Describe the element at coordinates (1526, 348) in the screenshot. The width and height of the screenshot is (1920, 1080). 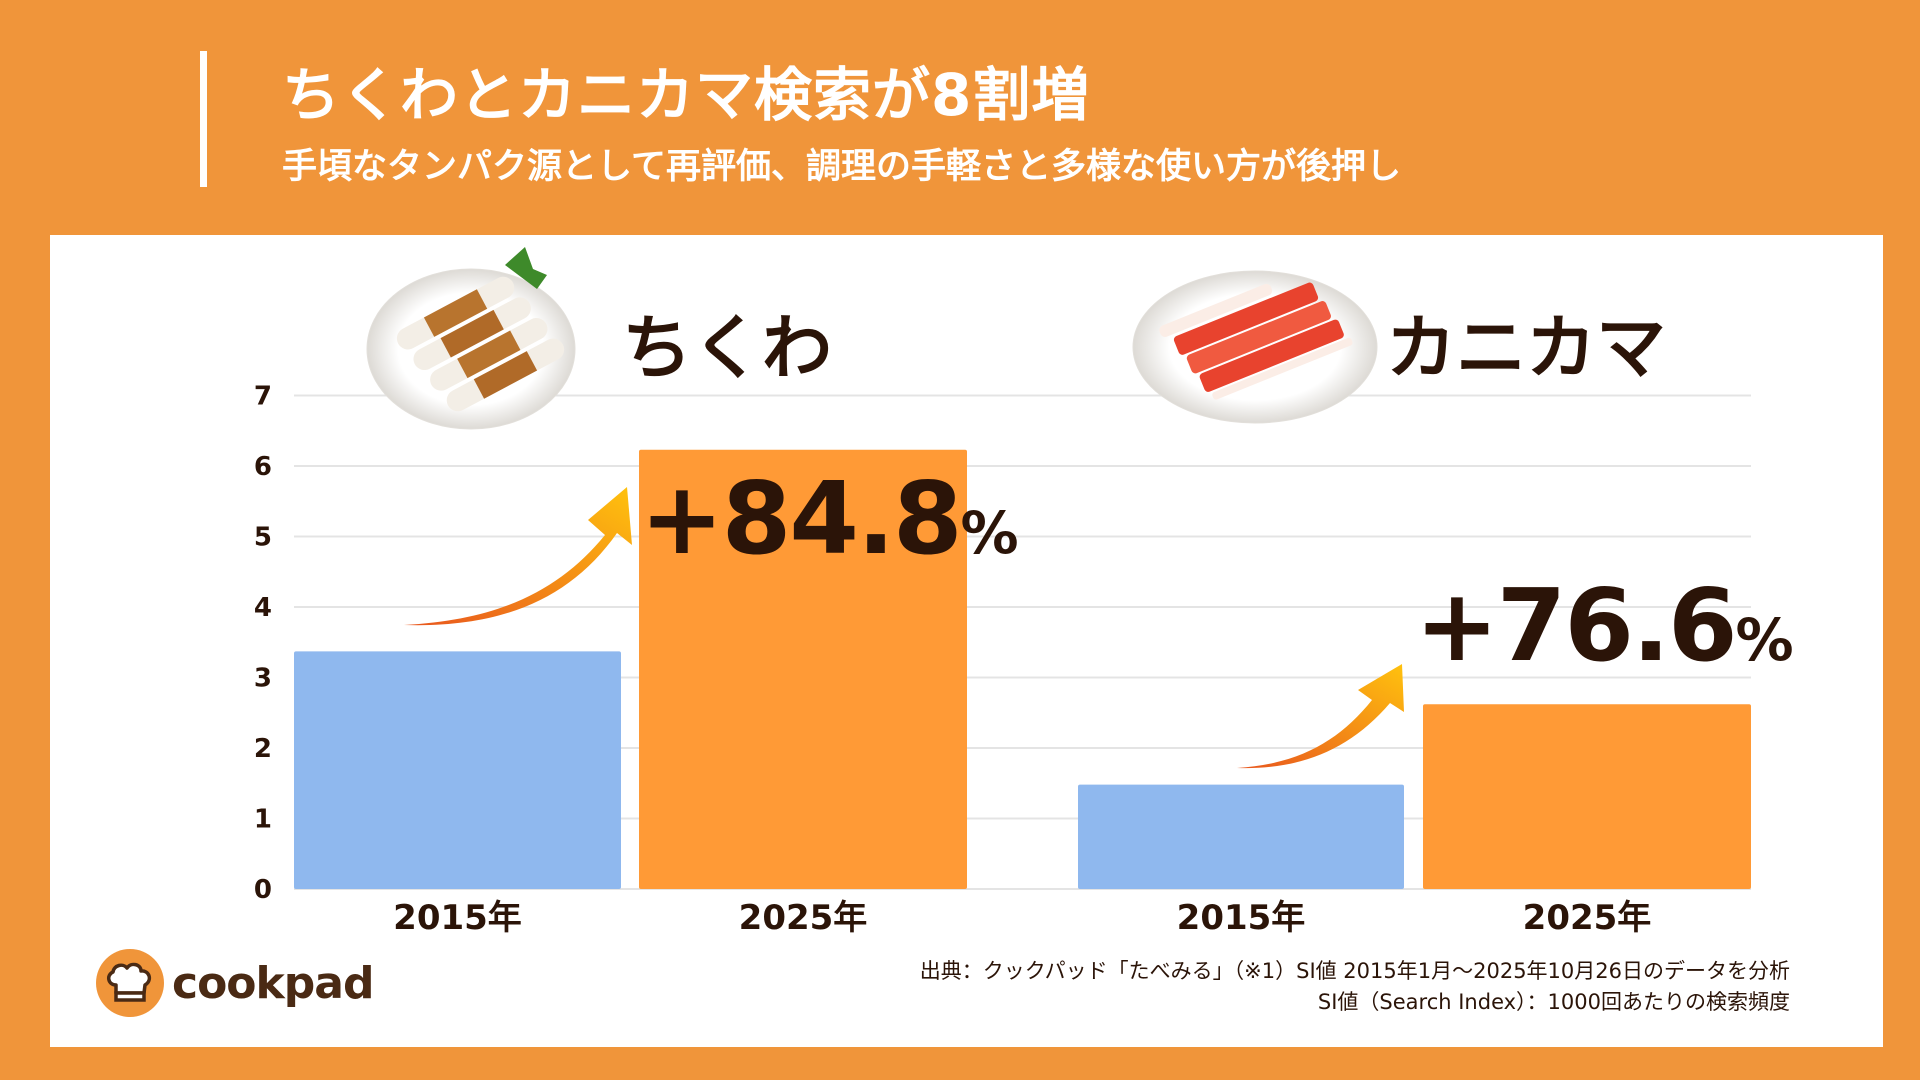
I see `category-label-kanikama: カニカマ` at that location.